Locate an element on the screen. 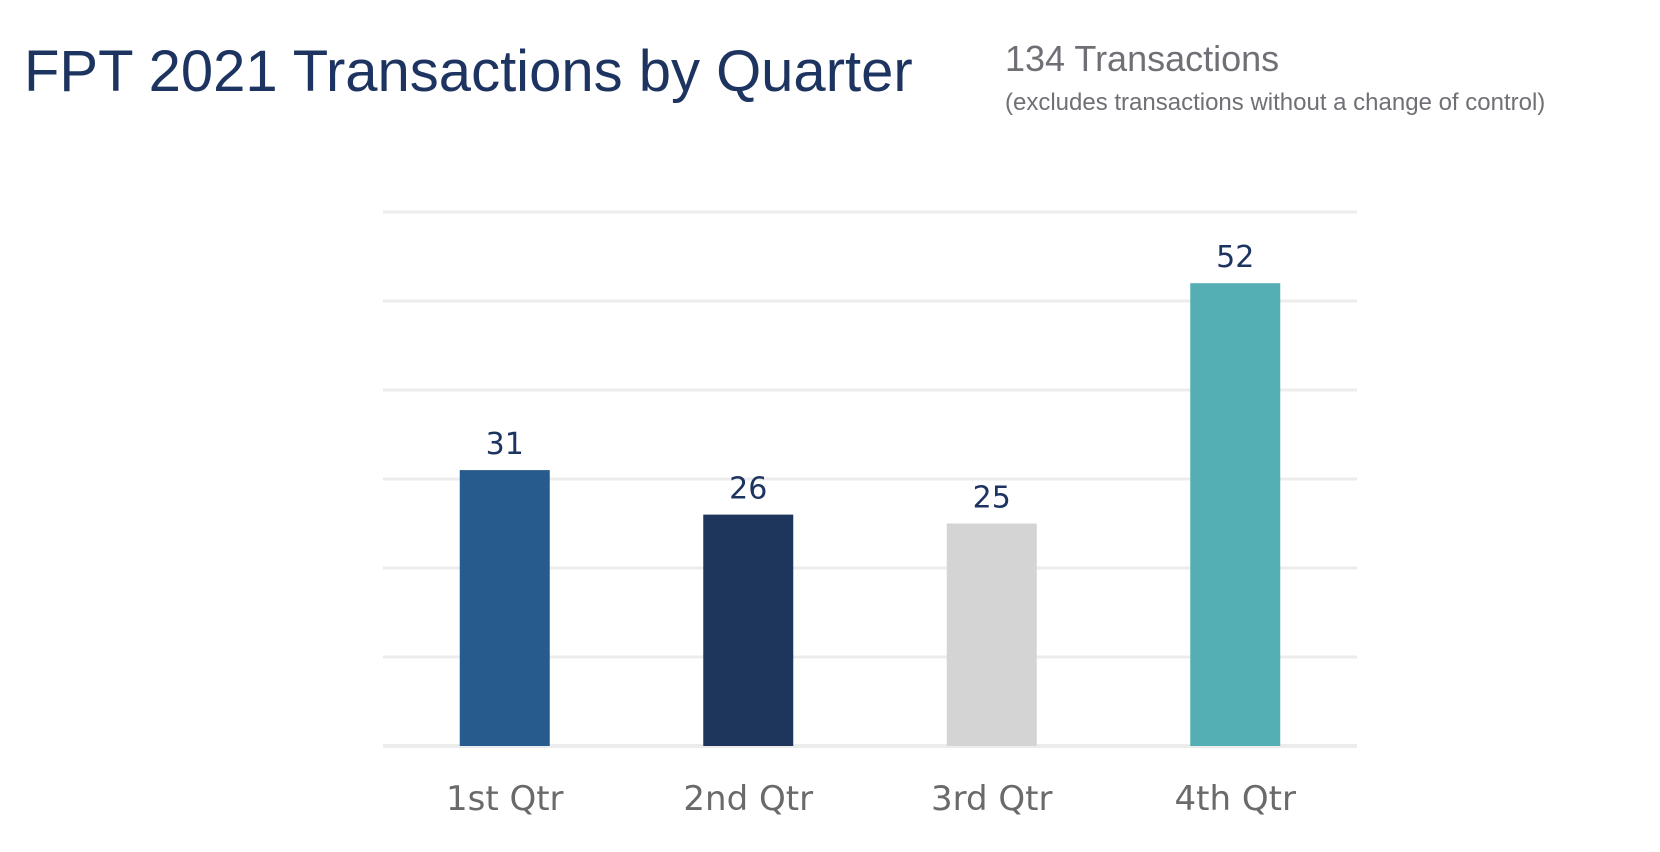  x-axis-labels: 1st Qtr 2nd Qtr 3rd Qtr 4th Qtr is located at coordinates (871, 799).